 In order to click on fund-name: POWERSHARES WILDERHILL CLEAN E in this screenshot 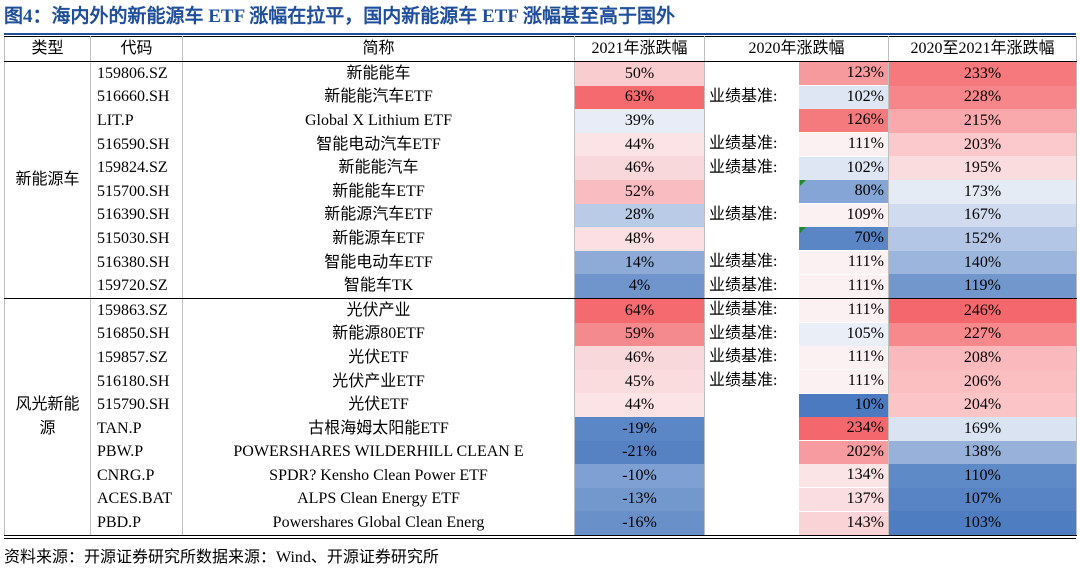, I will do `click(378, 452)`.